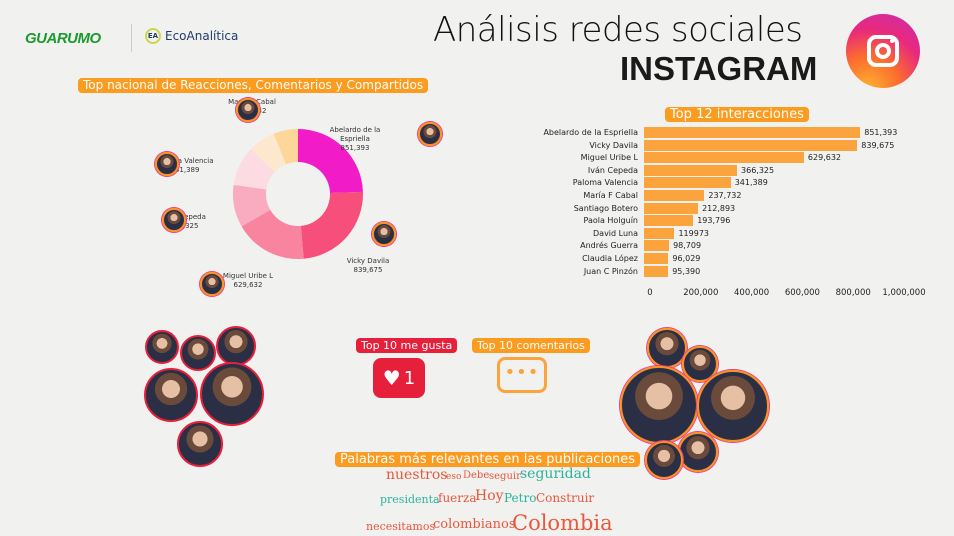  I want to click on heart-notification-icon: ♥ 1, so click(399, 378).